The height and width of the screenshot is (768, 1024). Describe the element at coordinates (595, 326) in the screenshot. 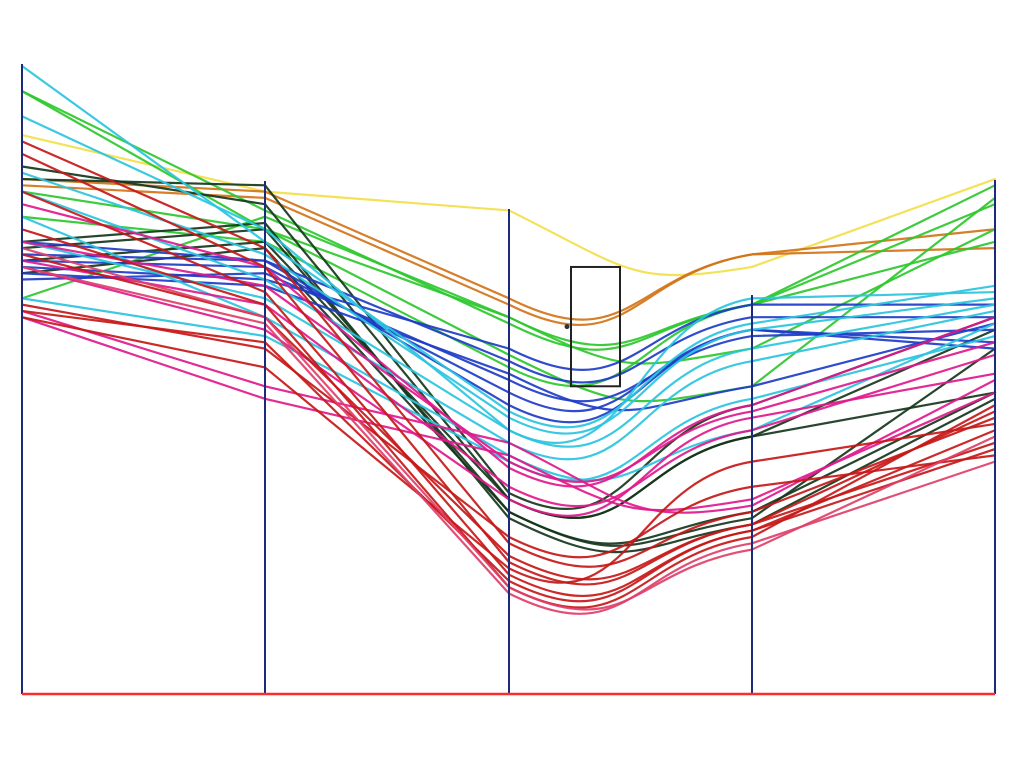

I see `brush-rectangle` at that location.